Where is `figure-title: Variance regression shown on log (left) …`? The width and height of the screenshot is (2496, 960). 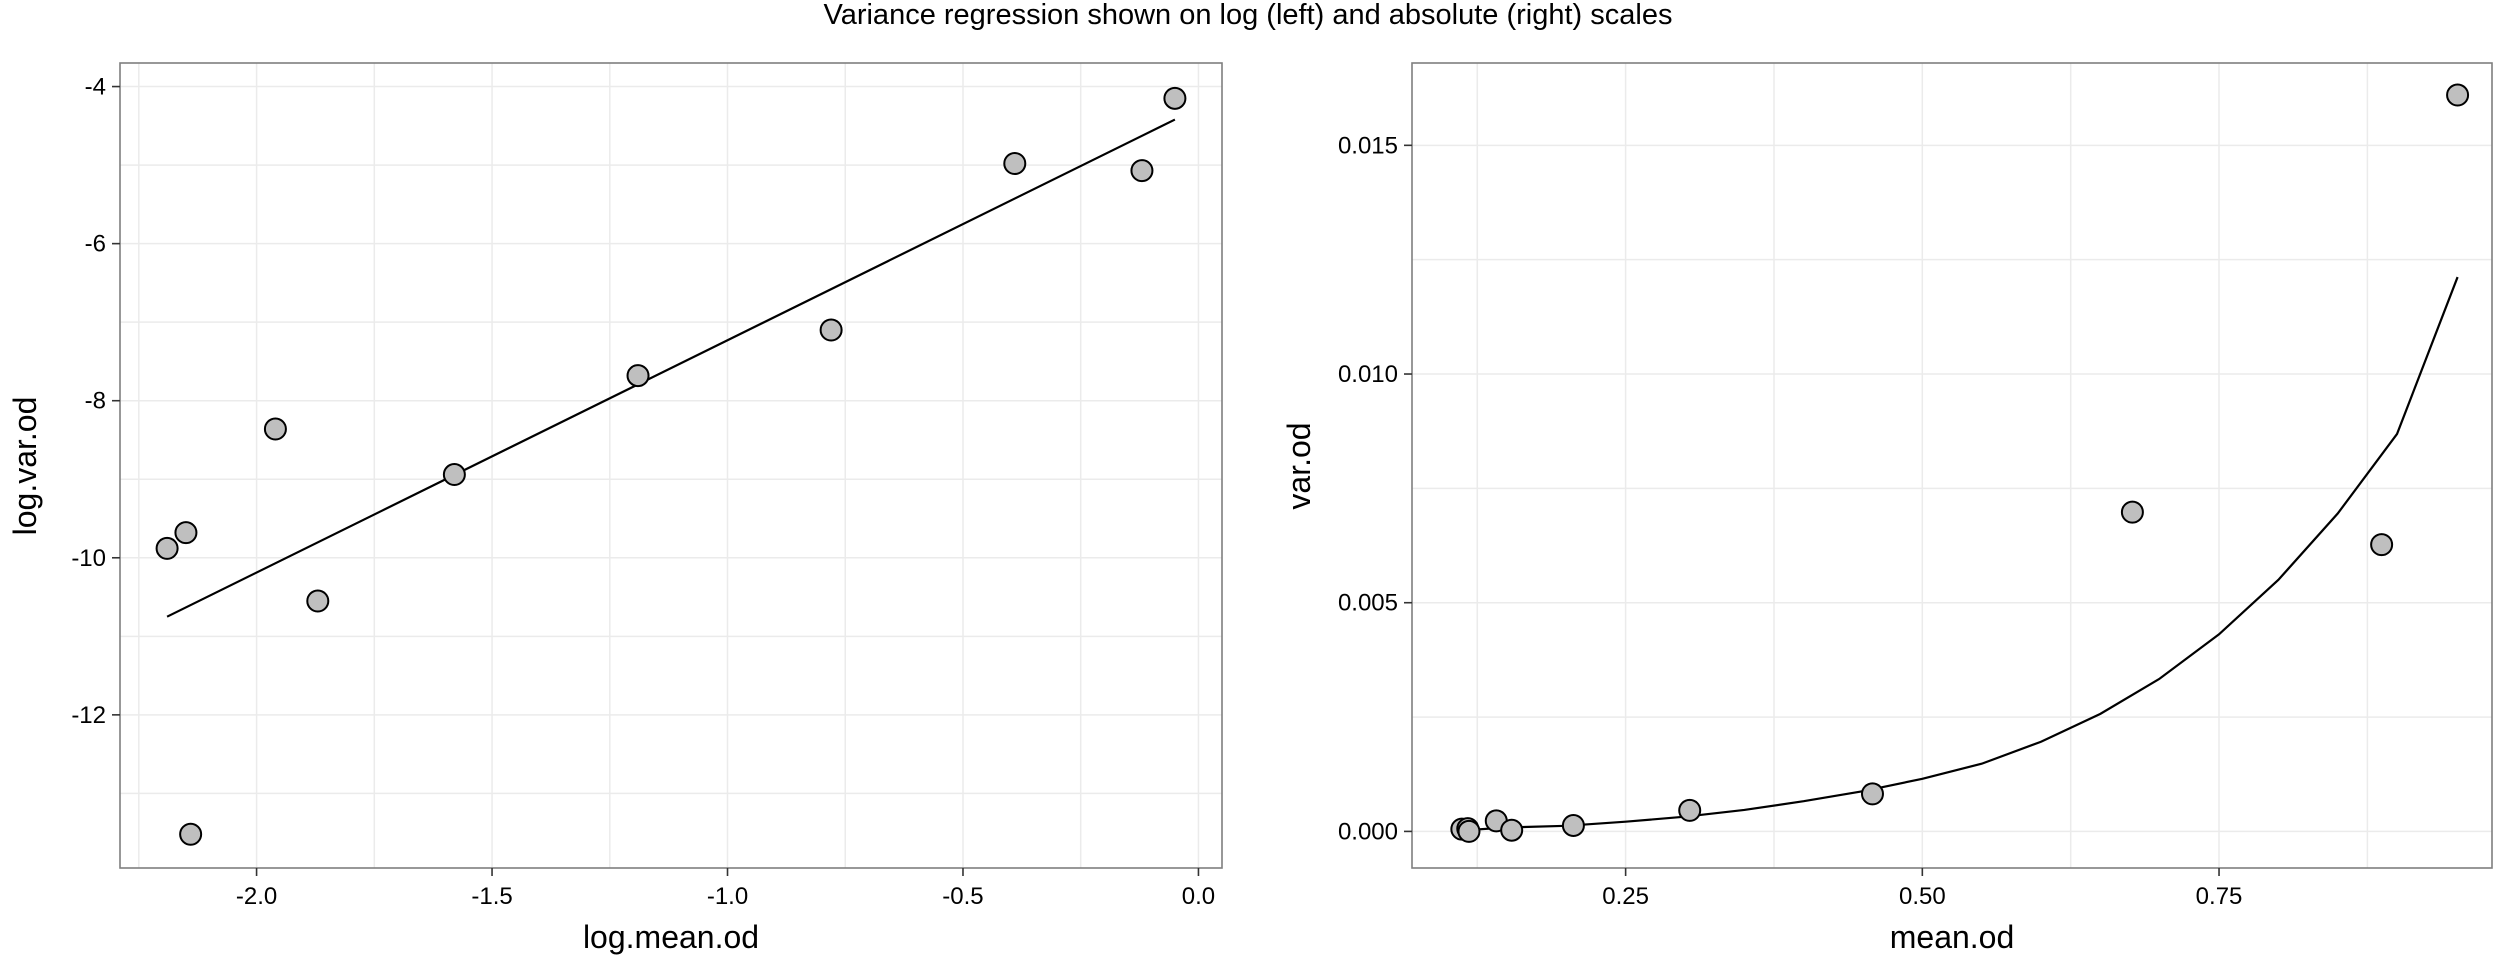 figure-title: Variance regression shown on log (left) … is located at coordinates (1248, 15).